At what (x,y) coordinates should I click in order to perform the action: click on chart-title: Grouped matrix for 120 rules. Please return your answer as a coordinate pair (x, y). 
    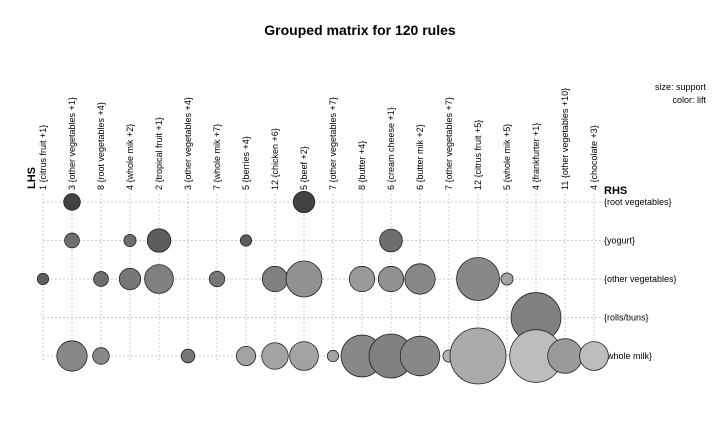
    Looking at the image, I should click on (360, 30).